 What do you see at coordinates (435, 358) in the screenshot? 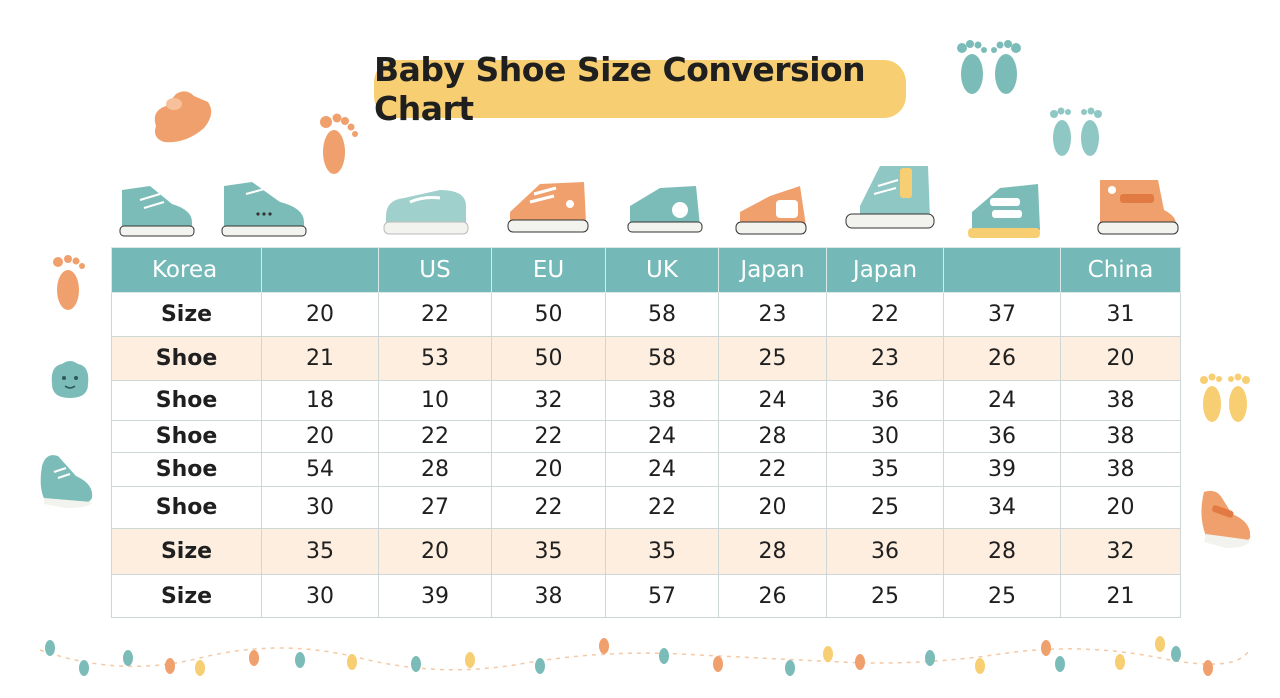
I see `table-cell: 53` at bounding box center [435, 358].